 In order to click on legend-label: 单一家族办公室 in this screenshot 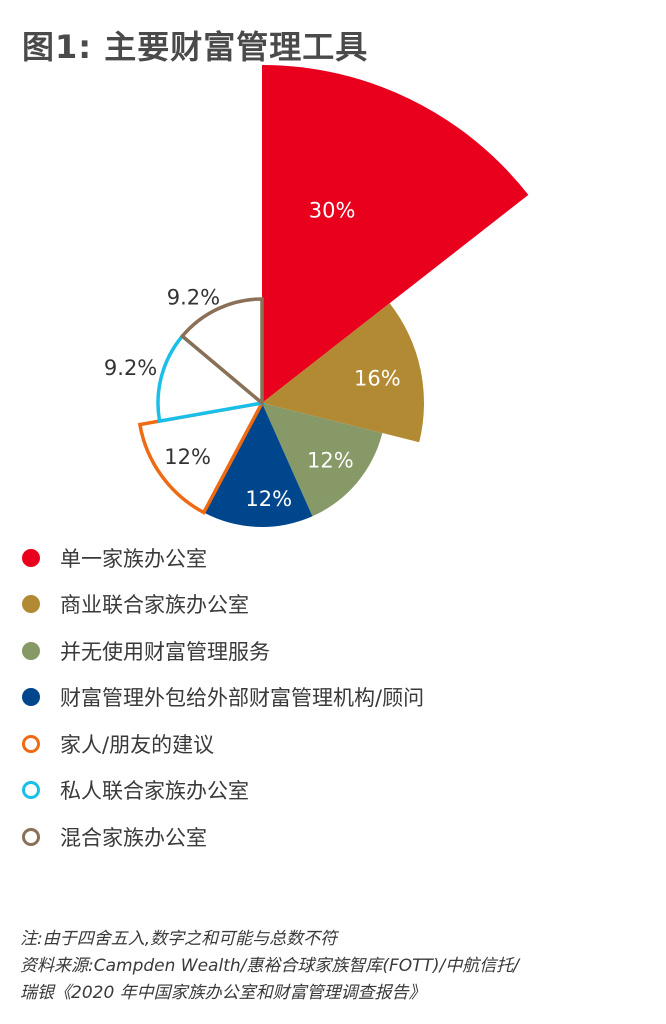, I will do `click(133, 558)`.